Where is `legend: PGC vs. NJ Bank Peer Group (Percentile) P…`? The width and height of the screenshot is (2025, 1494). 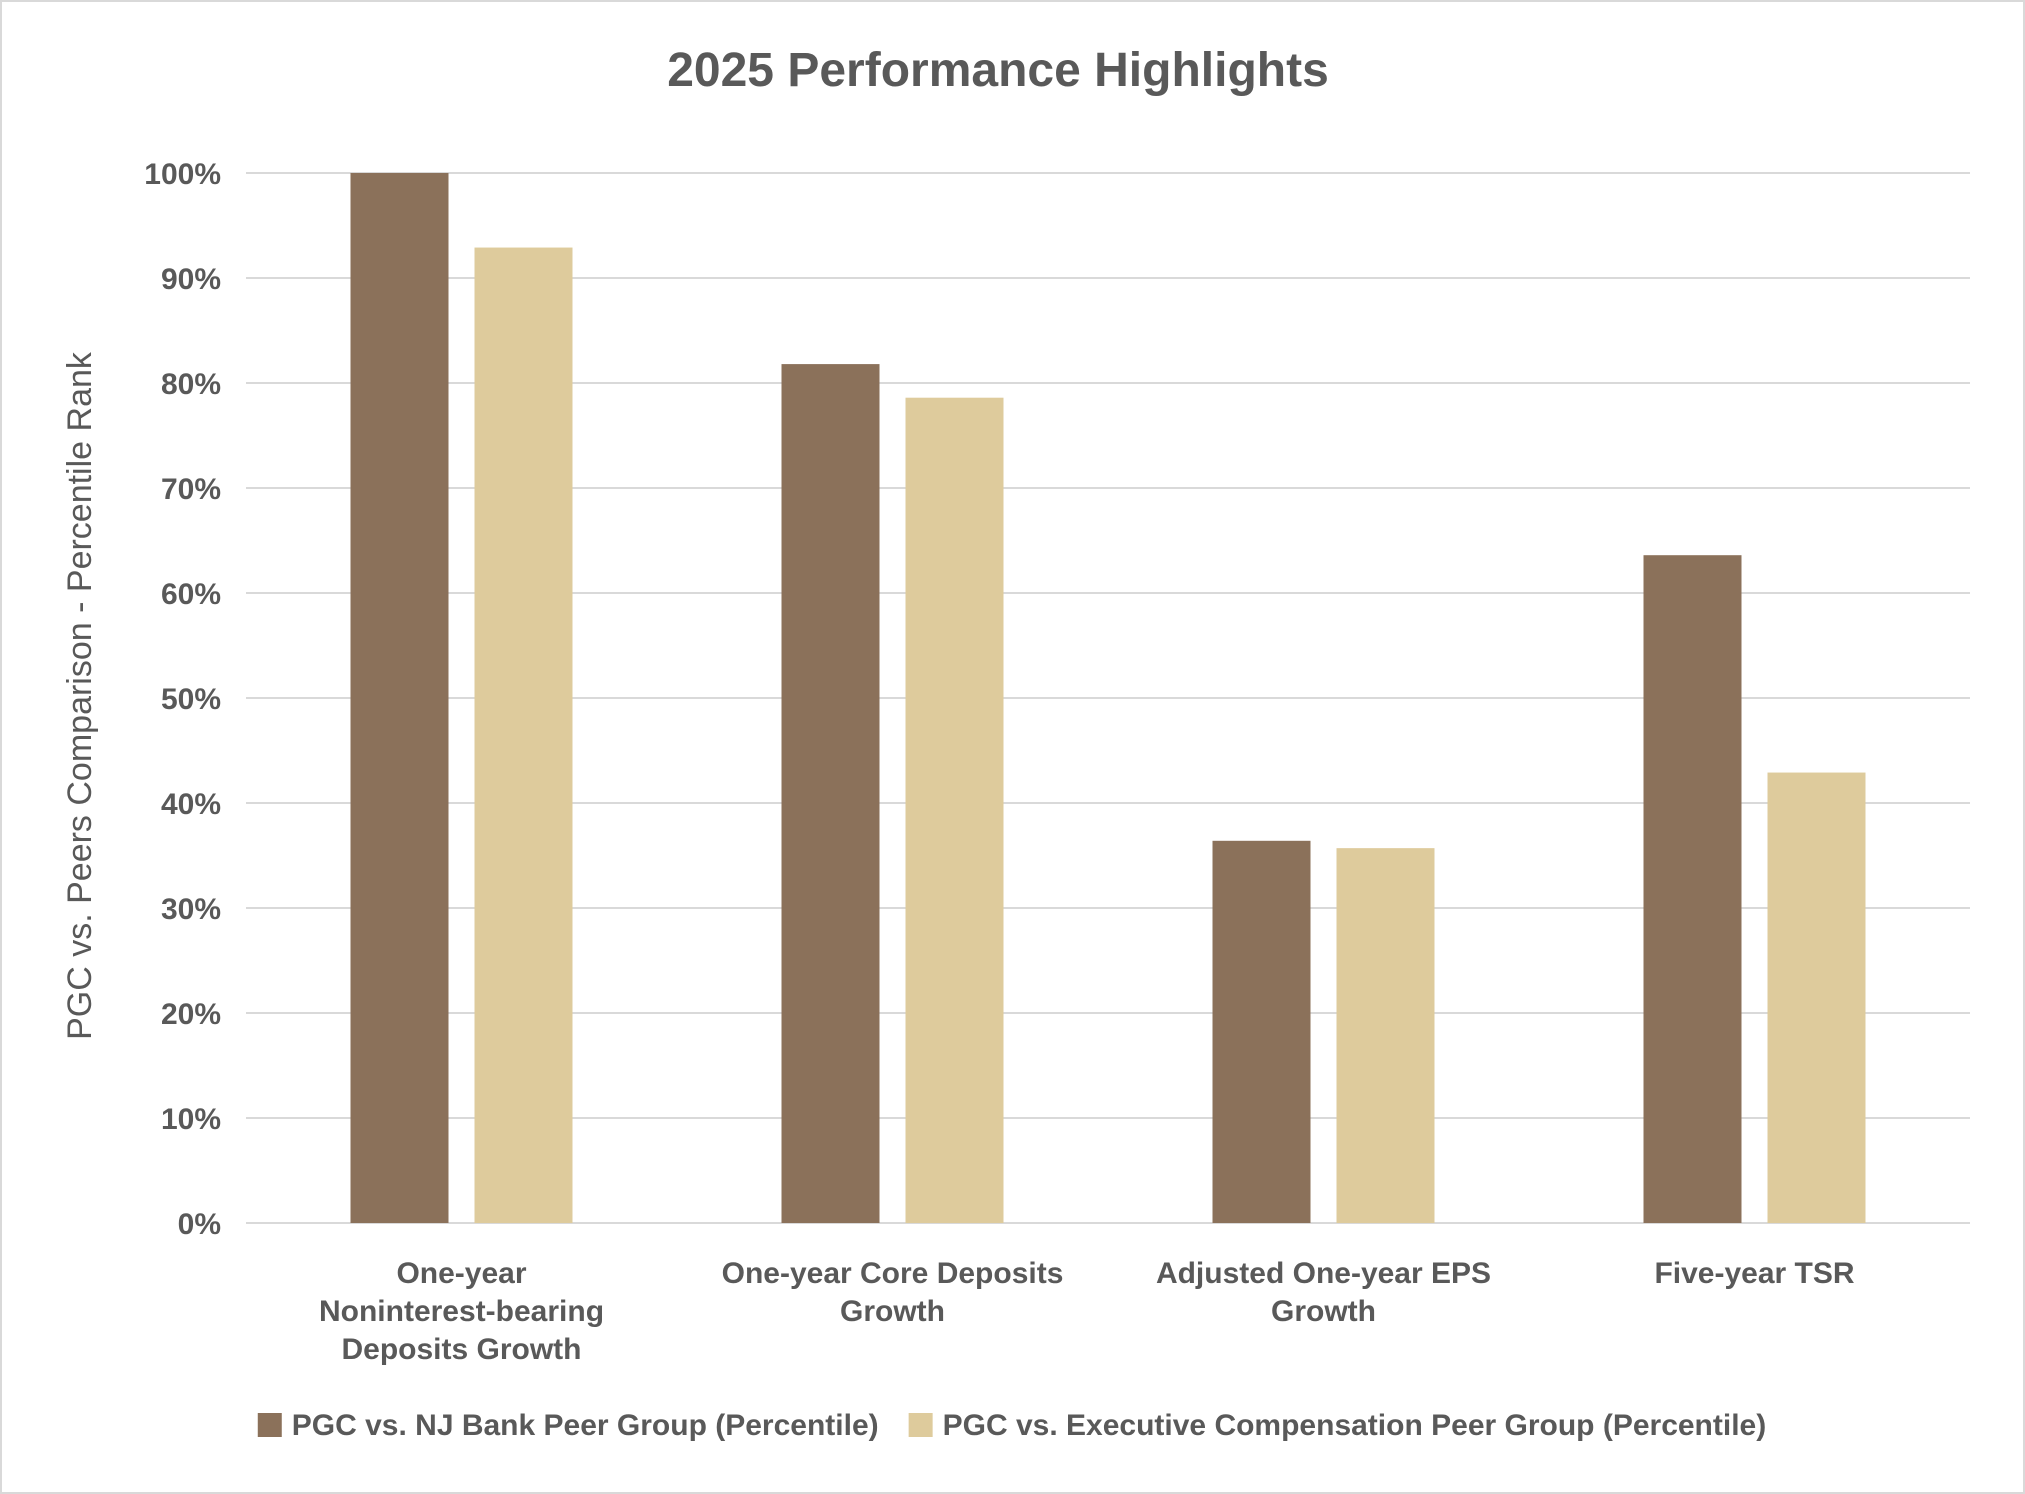
legend: PGC vs. NJ Bank Peer Group (Percentile) P… is located at coordinates (1012, 1425).